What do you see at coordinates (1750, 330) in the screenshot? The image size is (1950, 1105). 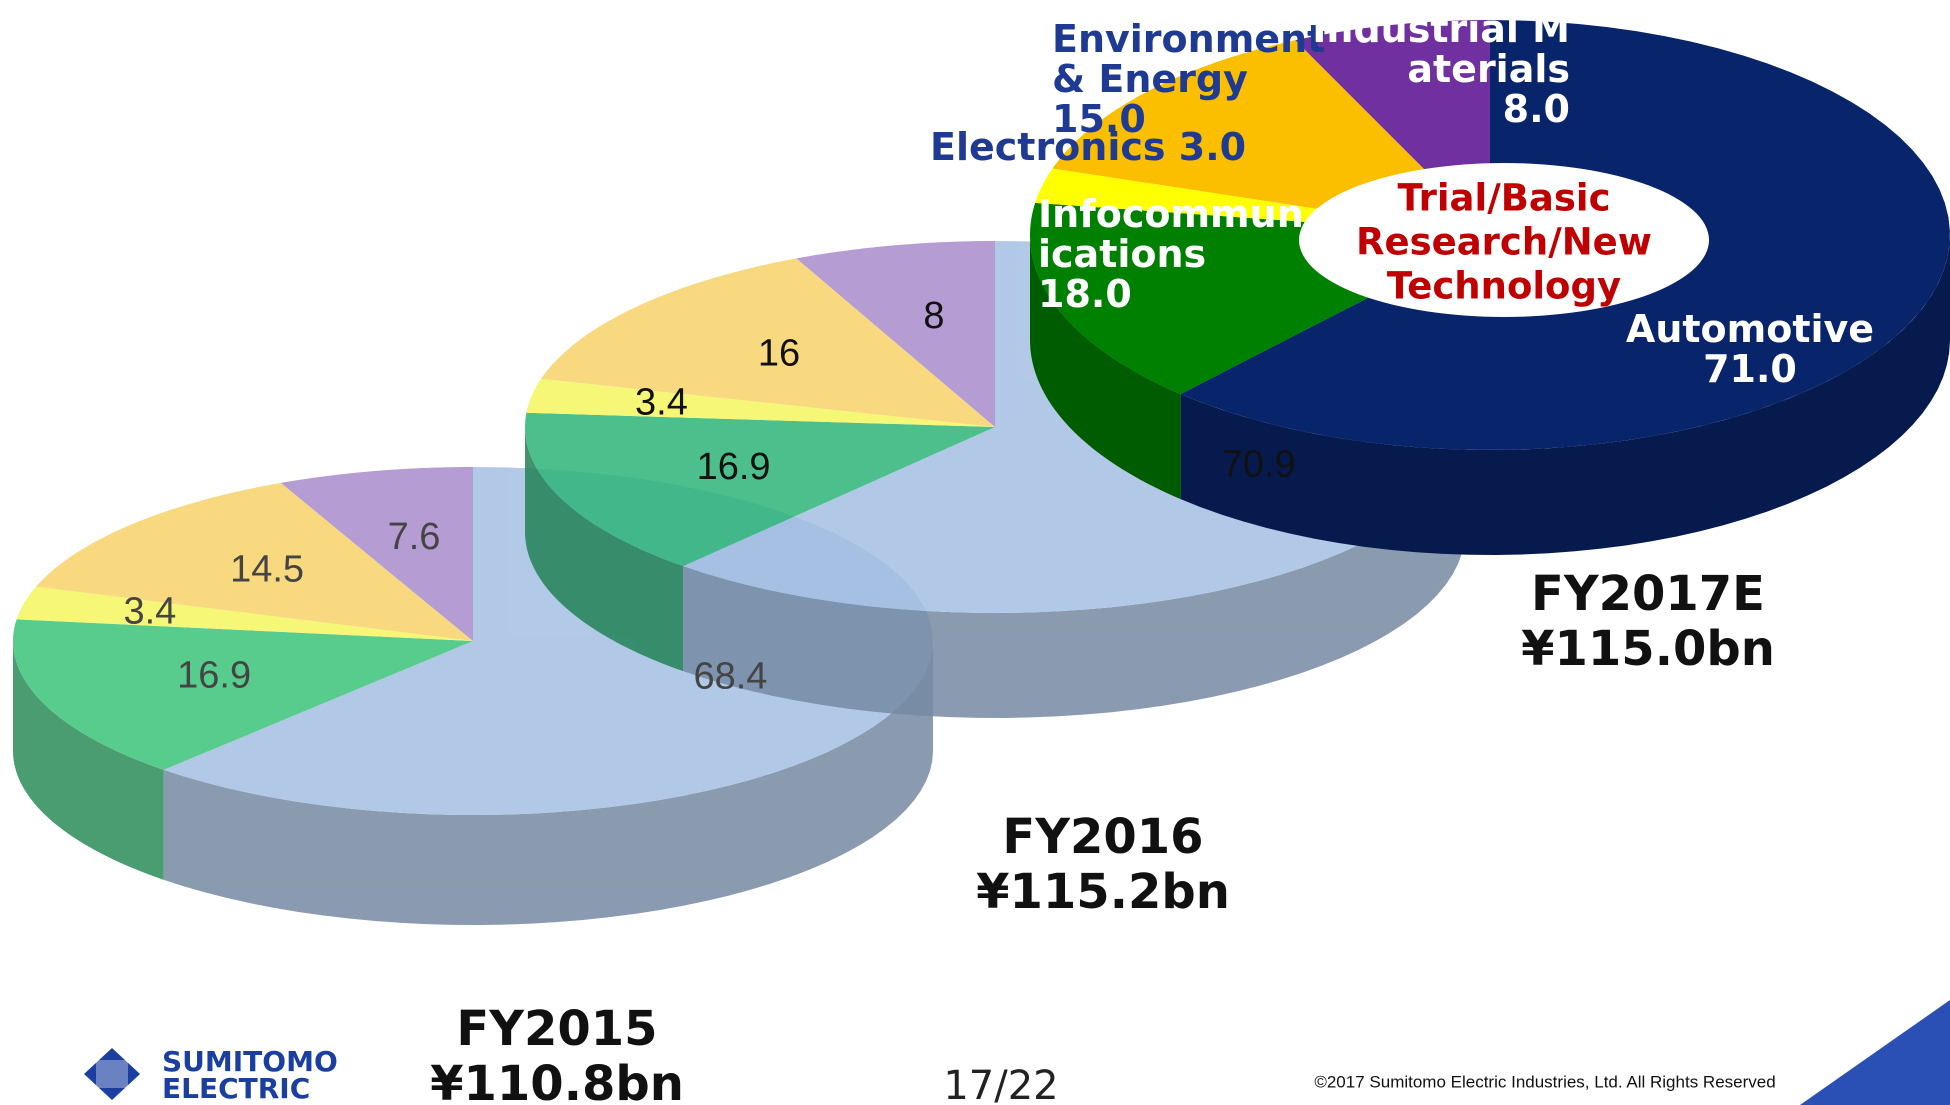 I see `category-label: Automotive` at bounding box center [1750, 330].